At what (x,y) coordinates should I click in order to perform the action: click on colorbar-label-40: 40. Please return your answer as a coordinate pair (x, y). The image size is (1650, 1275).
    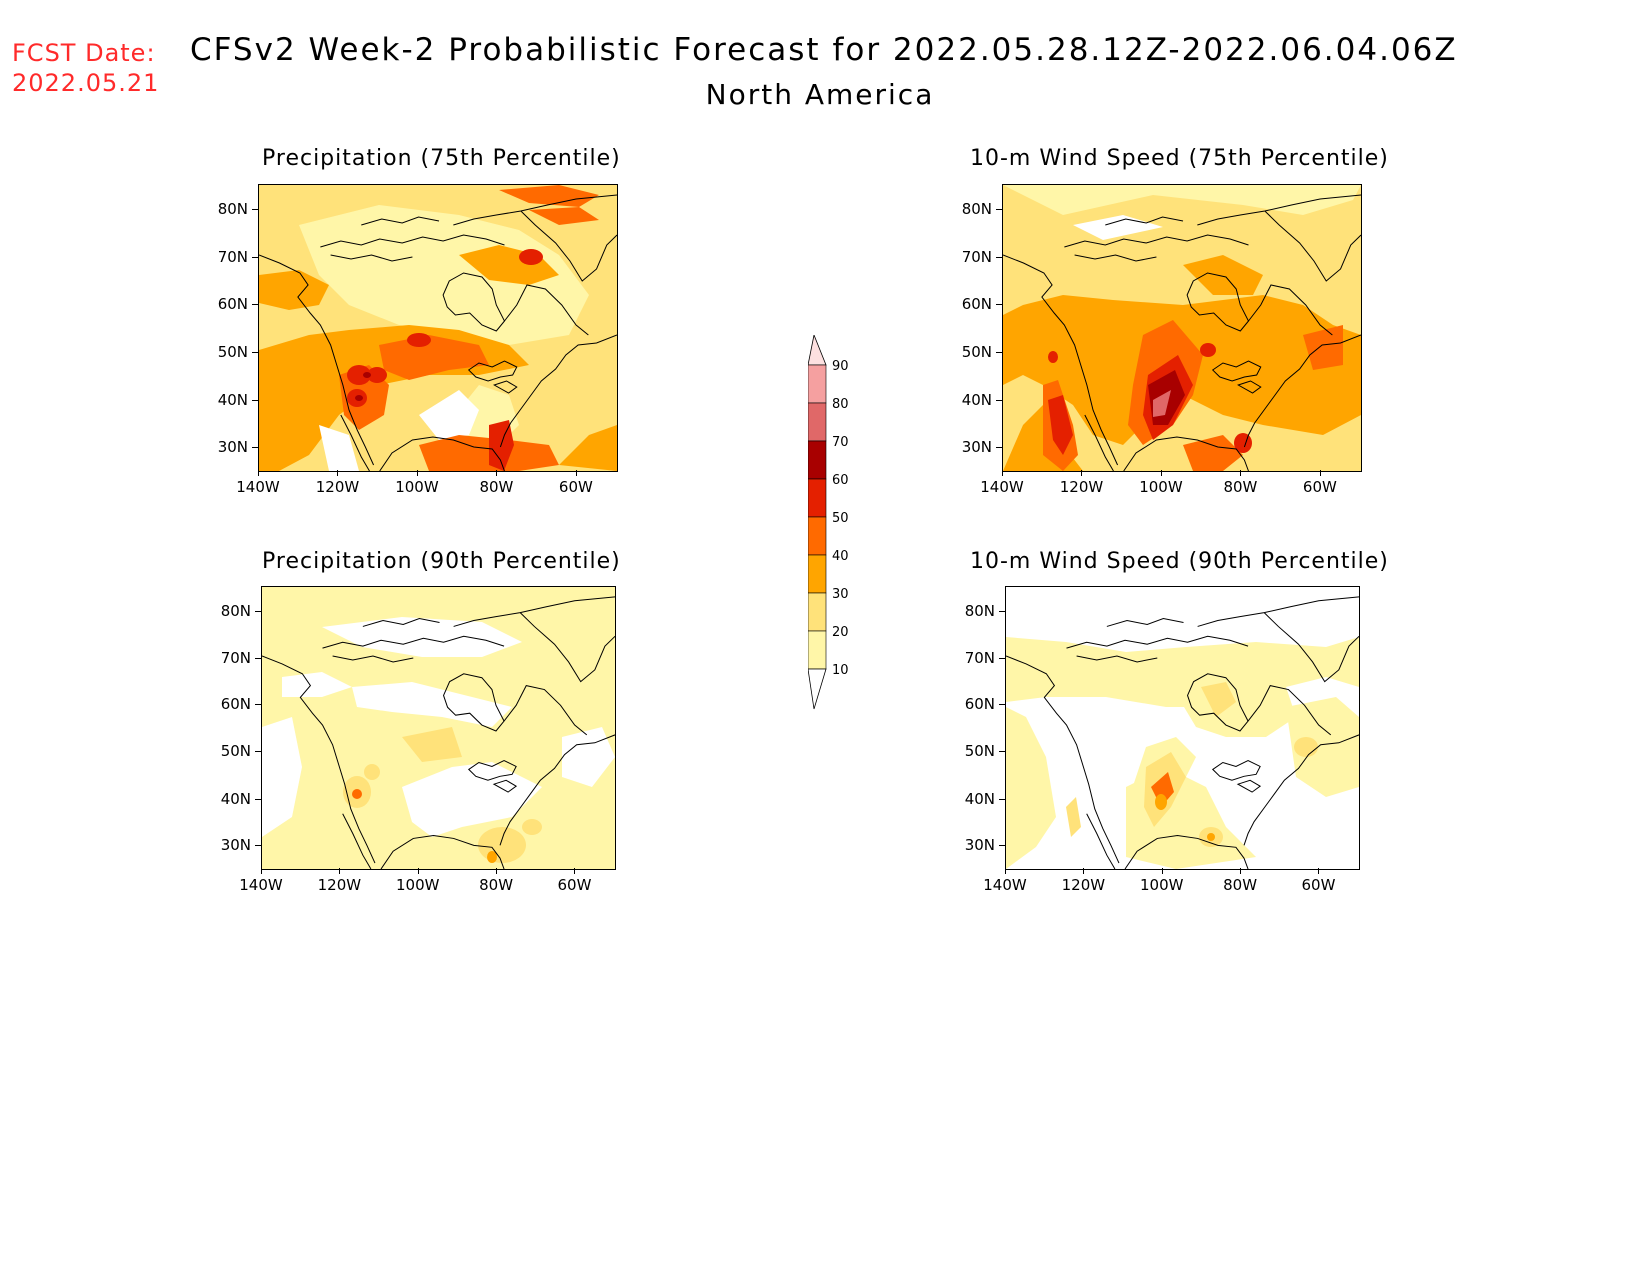
    Looking at the image, I should click on (840, 556).